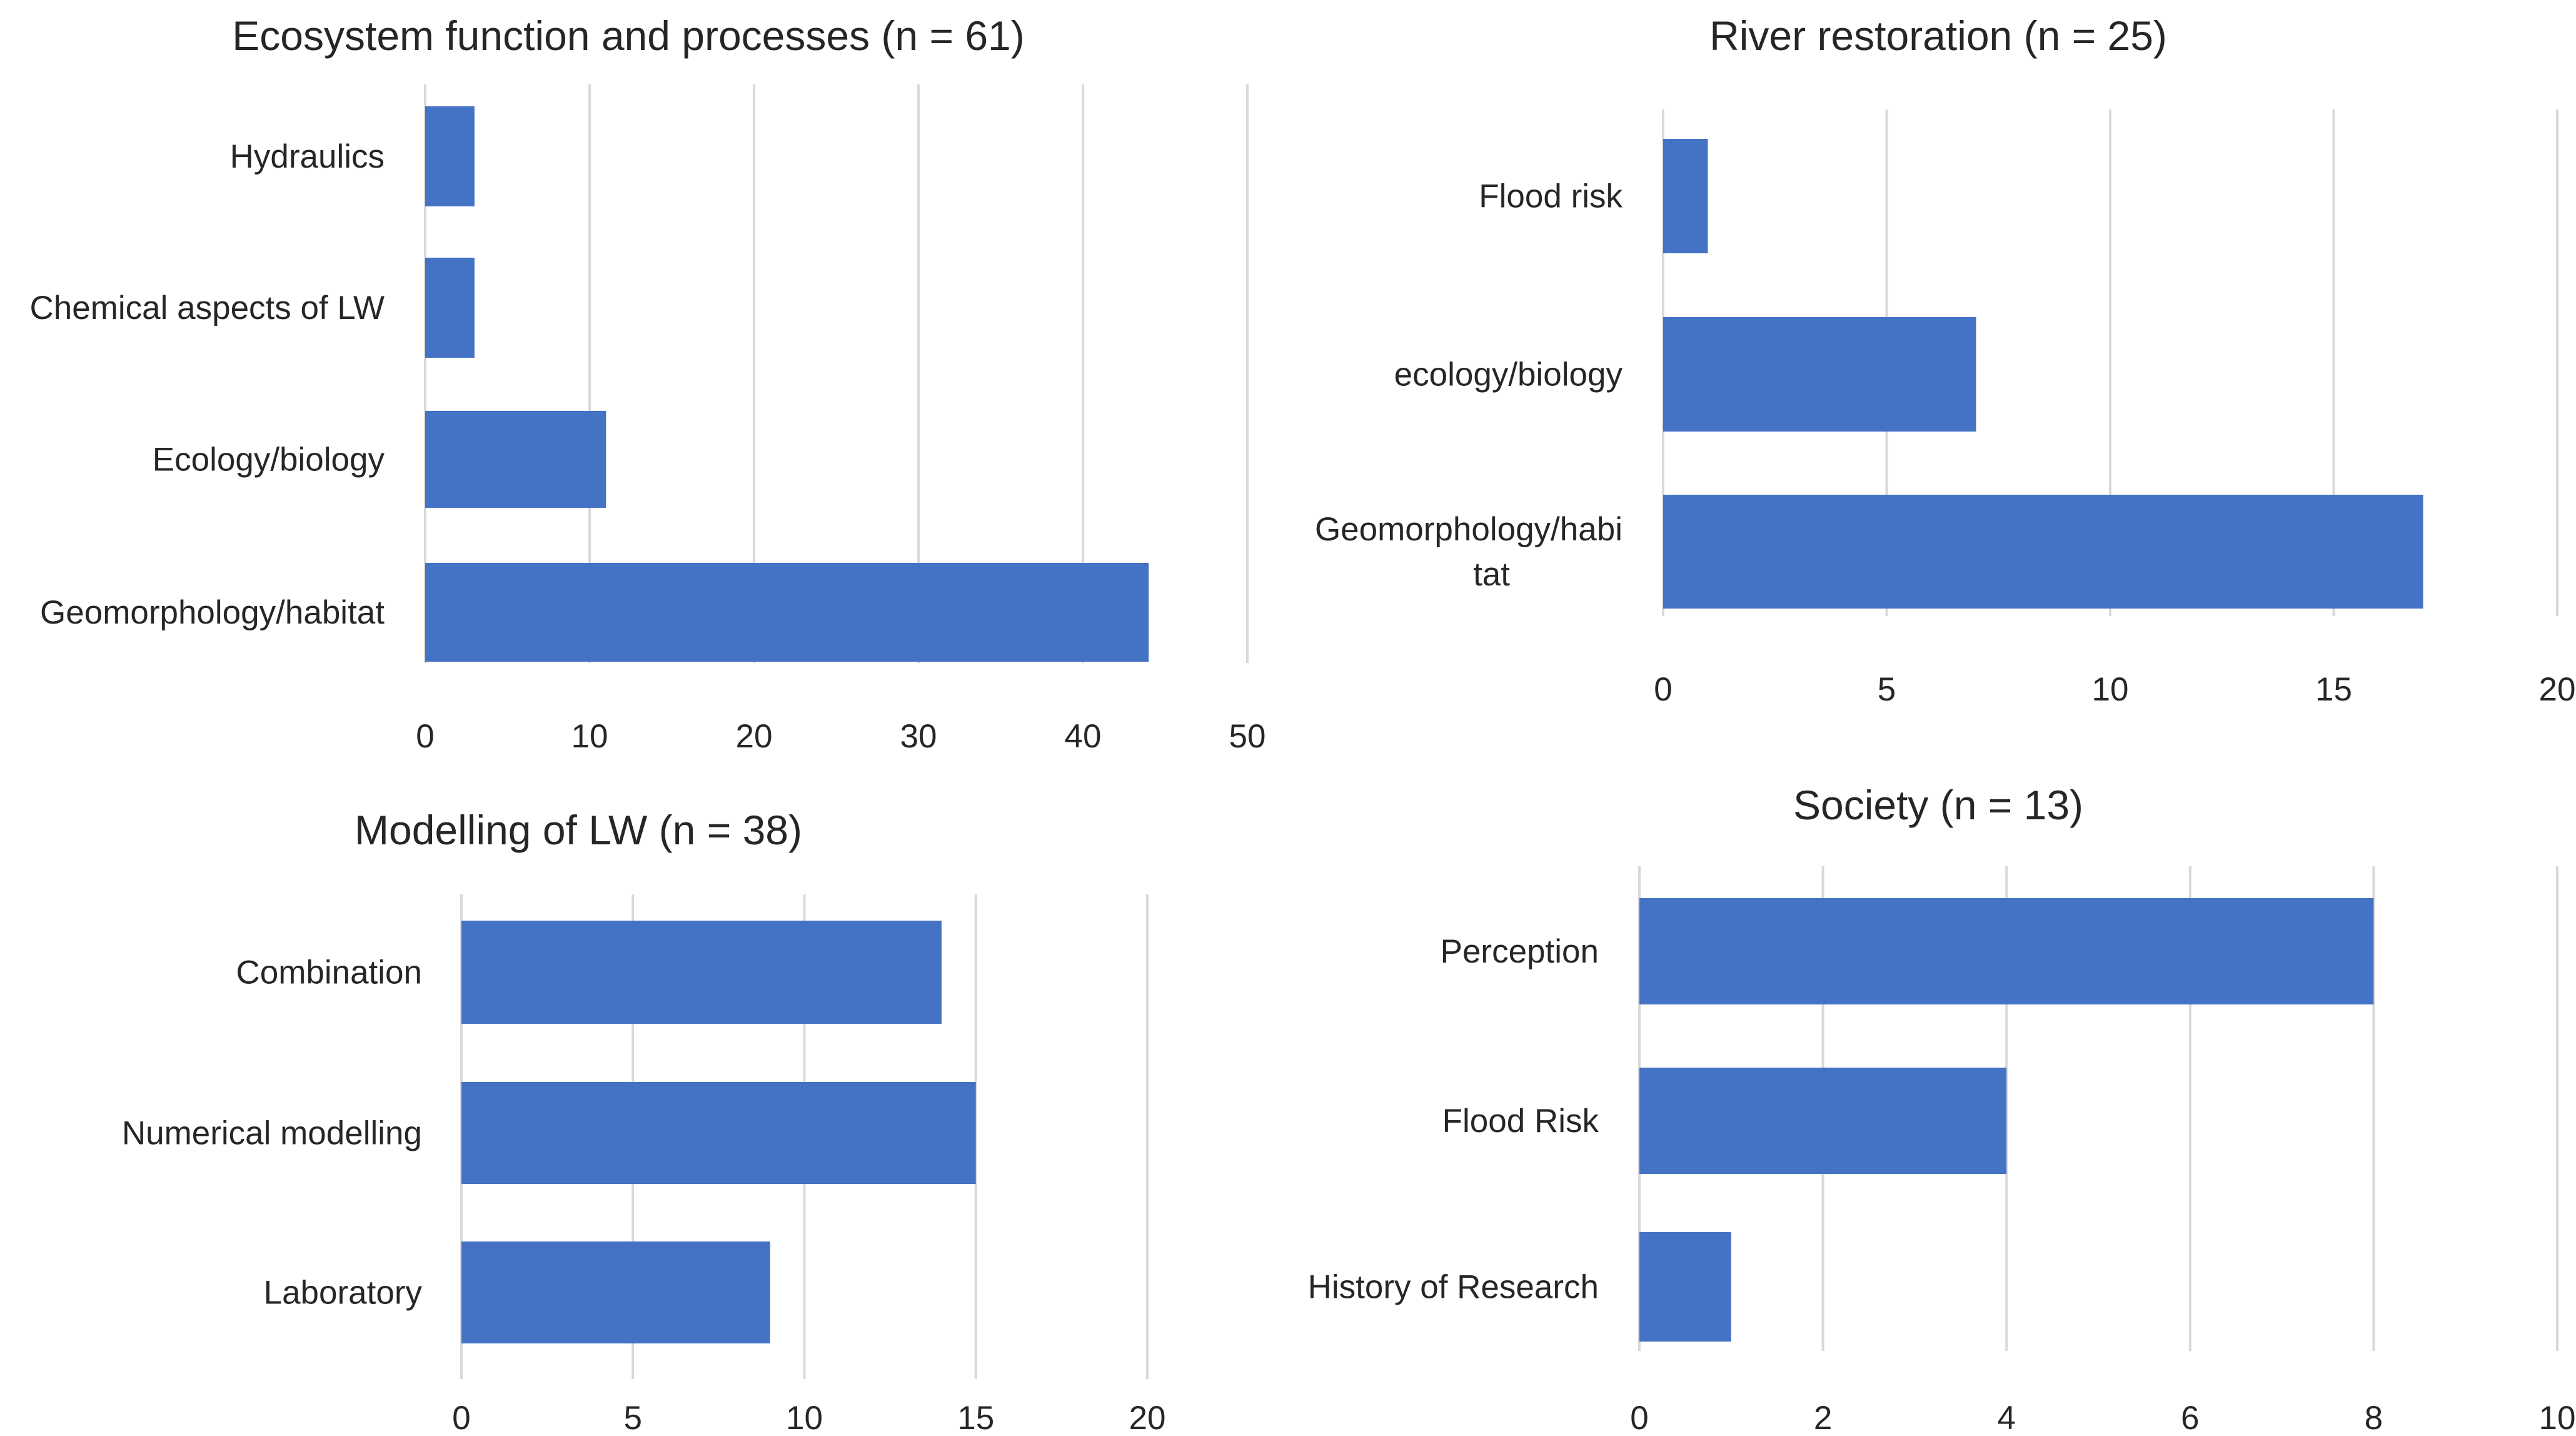  I want to click on category-label-line: Geomorphology/habi, so click(1469, 529).